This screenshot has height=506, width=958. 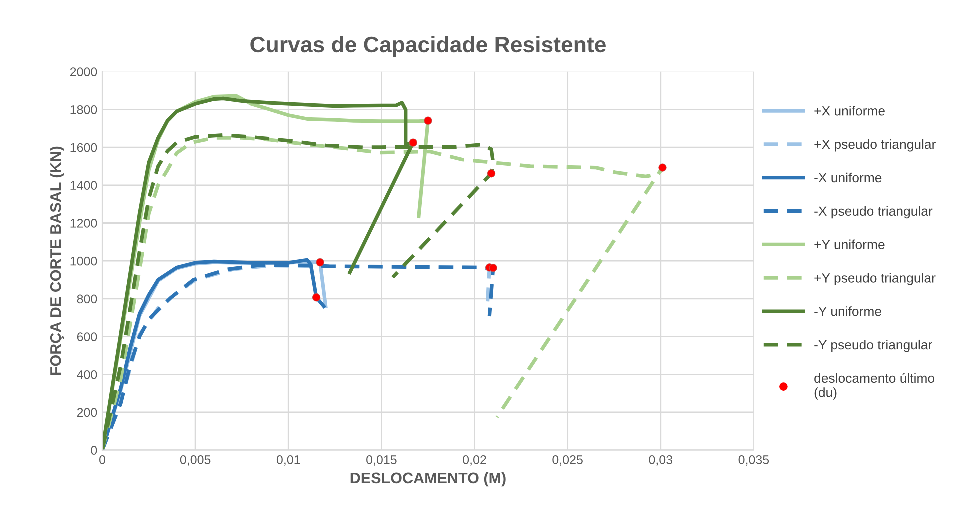 I want to click on x-axis-title: DESLOCAMENTO (M), so click(x=428, y=479).